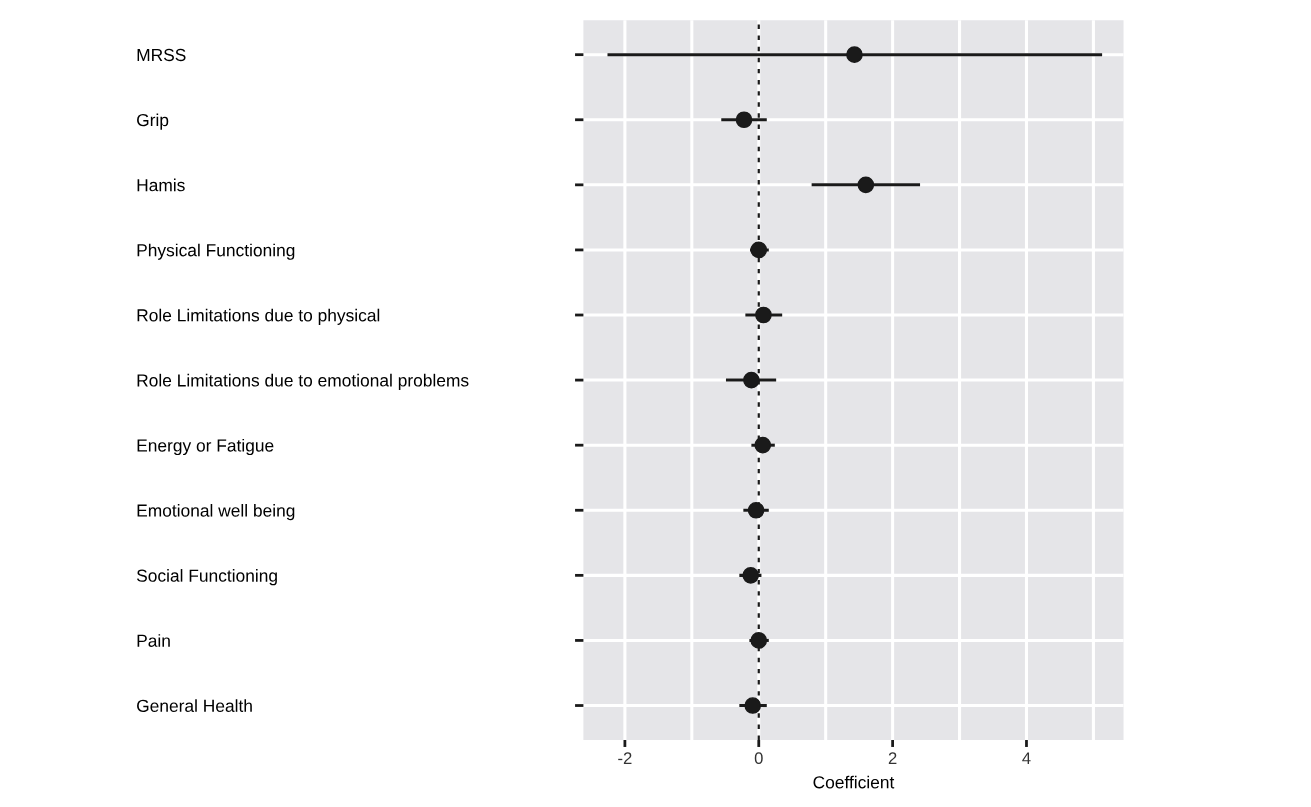 The width and height of the screenshot is (1311, 807). Describe the element at coordinates (258, 316) in the screenshot. I see `y-tick-label: Role Limitations due to physical` at that location.